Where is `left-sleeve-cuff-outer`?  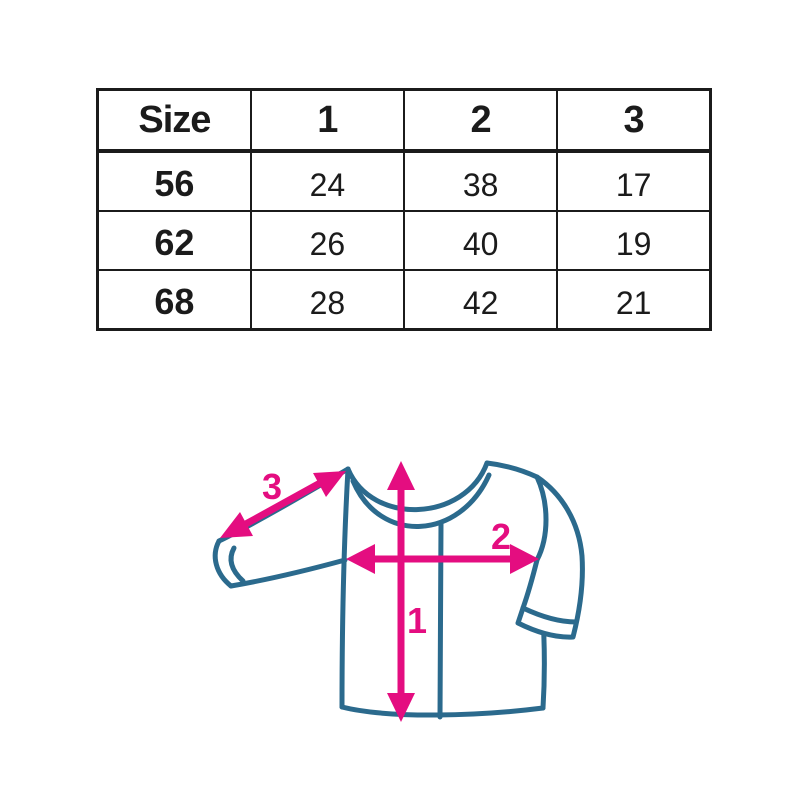
left-sleeve-cuff-outer is located at coordinates (223, 563).